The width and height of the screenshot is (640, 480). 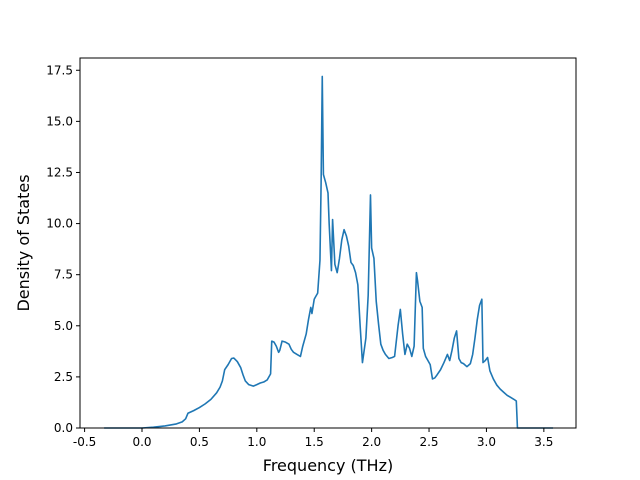 I want to click on x-axis-label: Frequency (THz), so click(x=328, y=465).